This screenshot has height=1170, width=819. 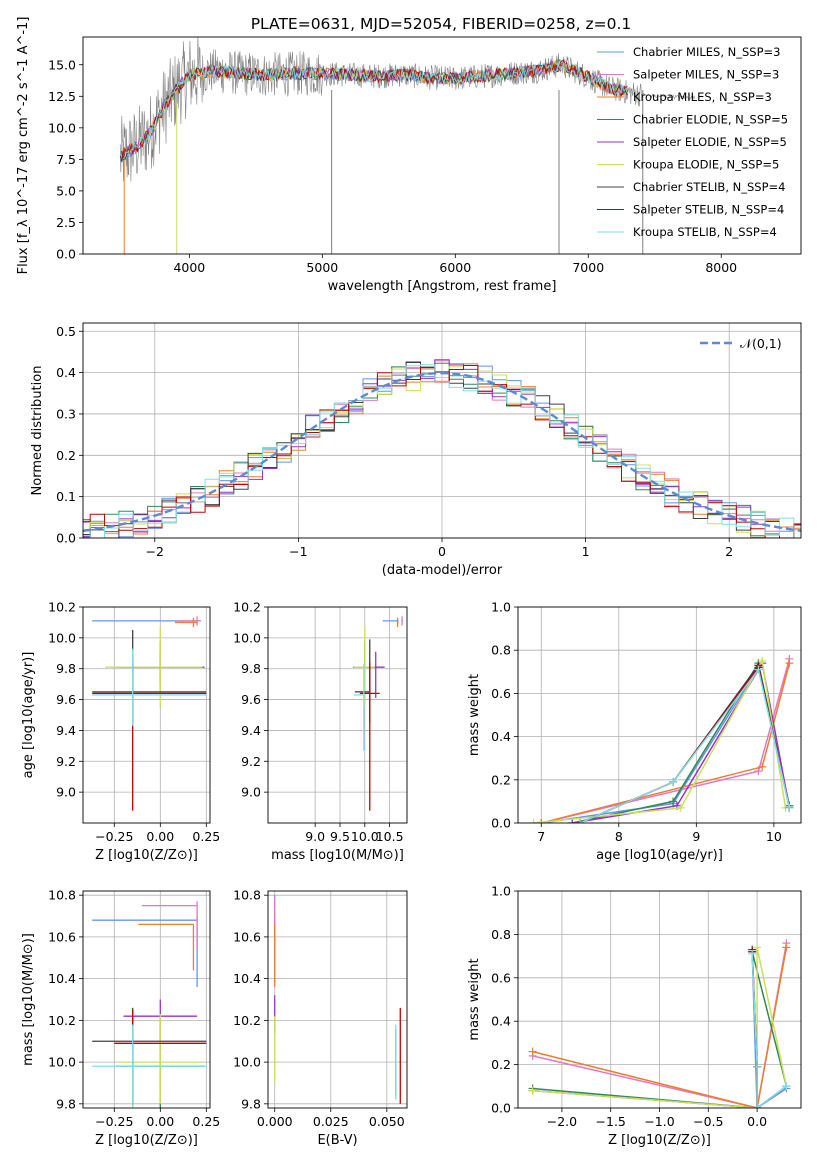 What do you see at coordinates (365, 836) in the screenshot?
I see `x-tick-label: 10.0` at bounding box center [365, 836].